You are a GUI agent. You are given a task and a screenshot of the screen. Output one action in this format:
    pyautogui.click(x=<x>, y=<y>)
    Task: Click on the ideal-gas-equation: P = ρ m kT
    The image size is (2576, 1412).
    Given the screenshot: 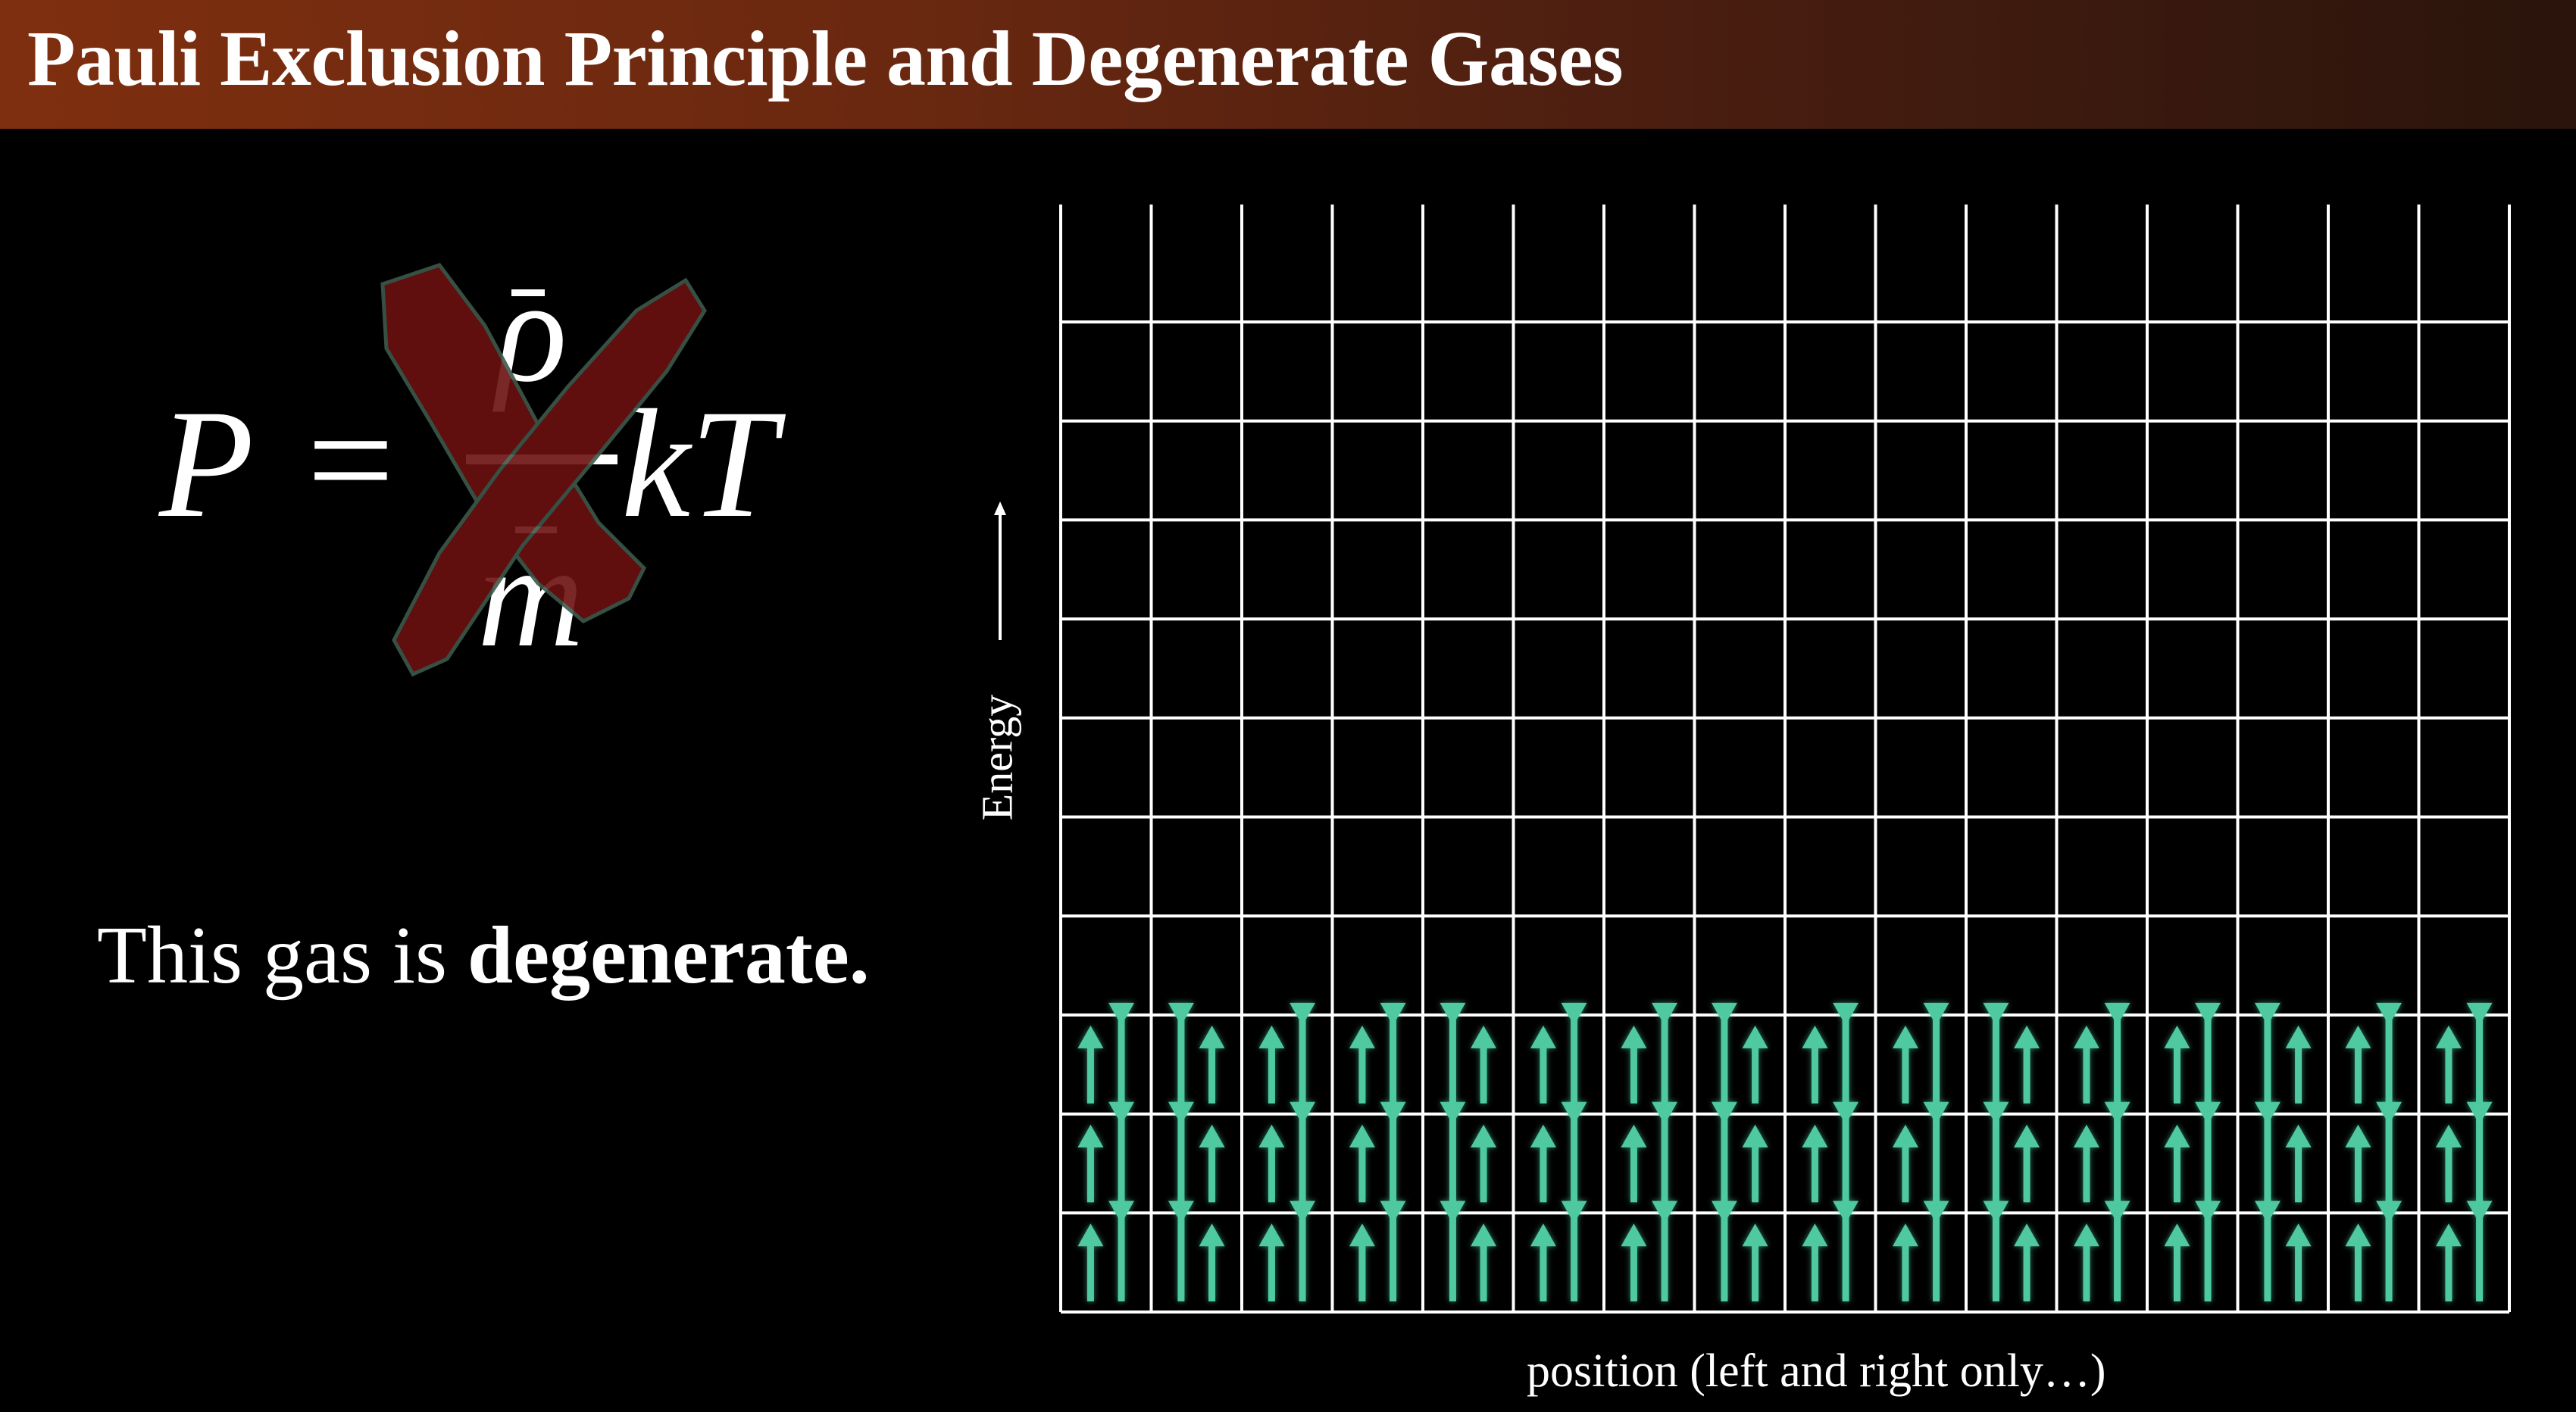 What is the action you would take?
    pyautogui.click(x=493, y=462)
    